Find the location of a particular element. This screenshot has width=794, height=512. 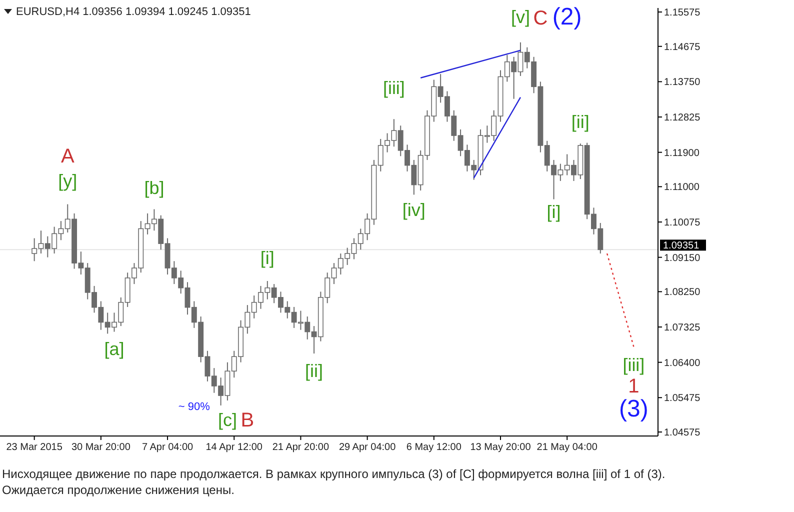

y-tick-label: 1.15575 is located at coordinates (682, 13).